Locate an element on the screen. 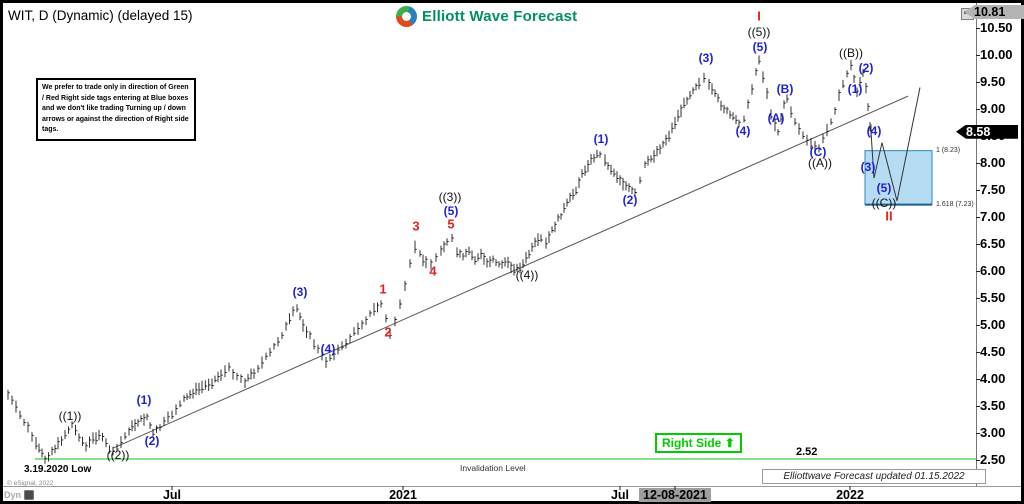 This screenshot has height=504, width=1024. arrow-up-icon: ⬆ is located at coordinates (729, 443).